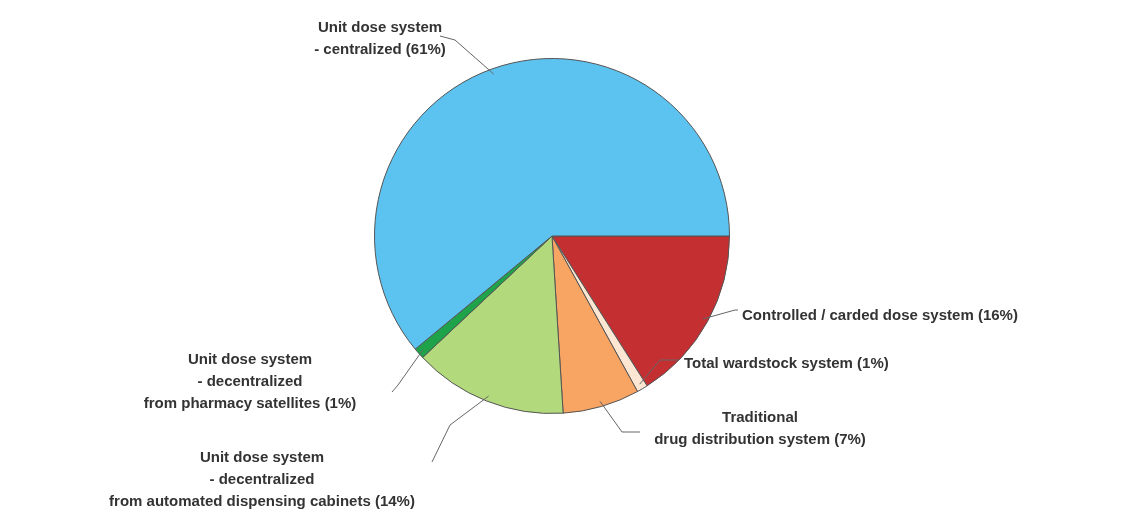 This screenshot has width=1142, height=514. I want to click on slice-label: Traditional drug distribution system (7%), so click(760, 428).